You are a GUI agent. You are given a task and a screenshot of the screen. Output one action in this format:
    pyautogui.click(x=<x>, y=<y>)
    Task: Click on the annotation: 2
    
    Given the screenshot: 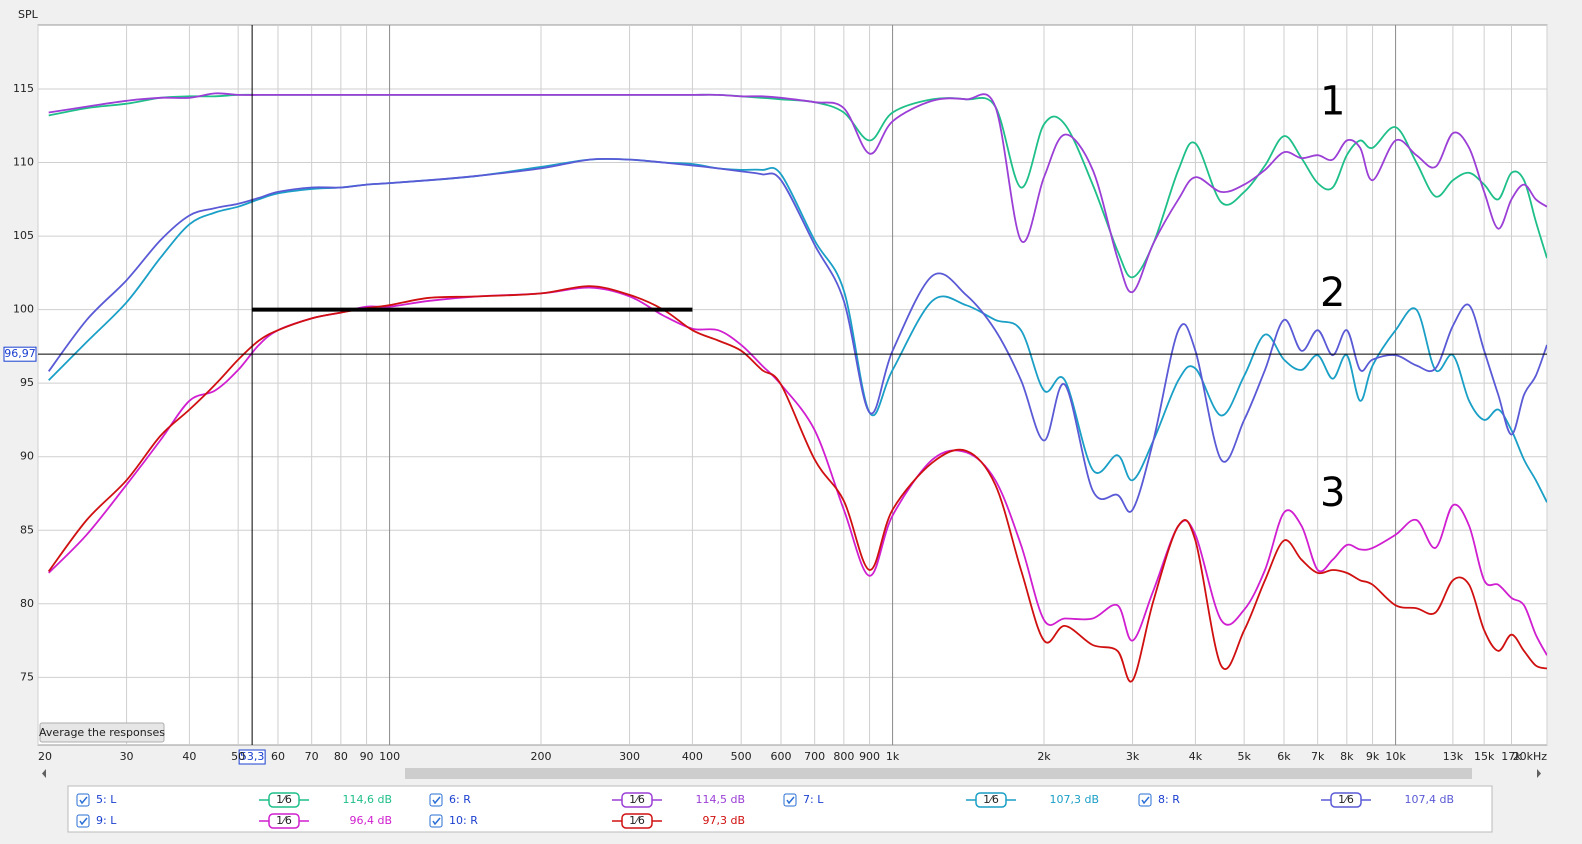 What is the action you would take?
    pyautogui.click(x=1332, y=293)
    